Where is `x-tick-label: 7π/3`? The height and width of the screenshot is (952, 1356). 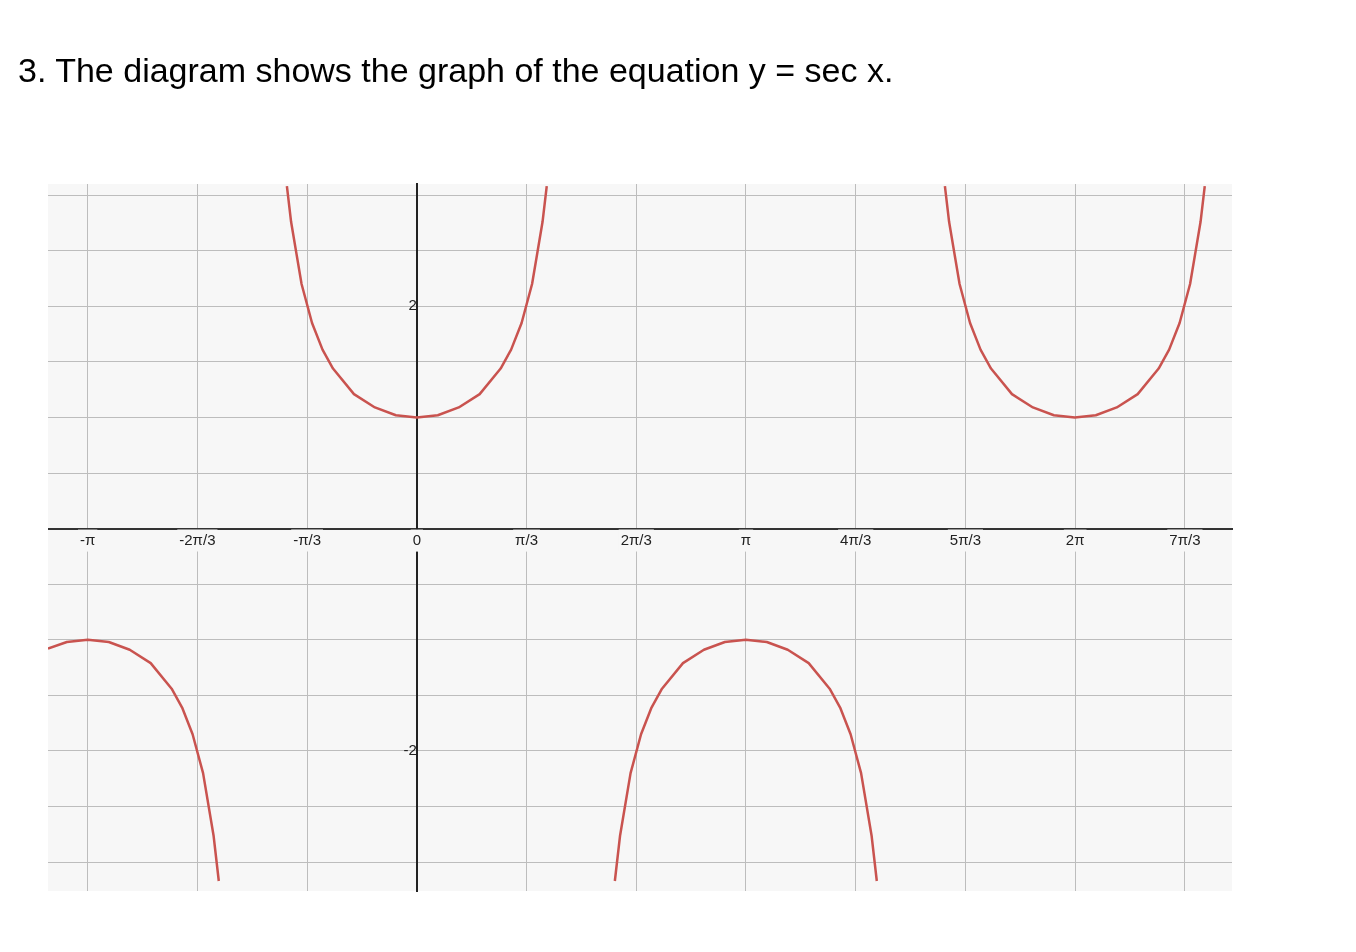
x-tick-label: 7π/3 is located at coordinates (1185, 539).